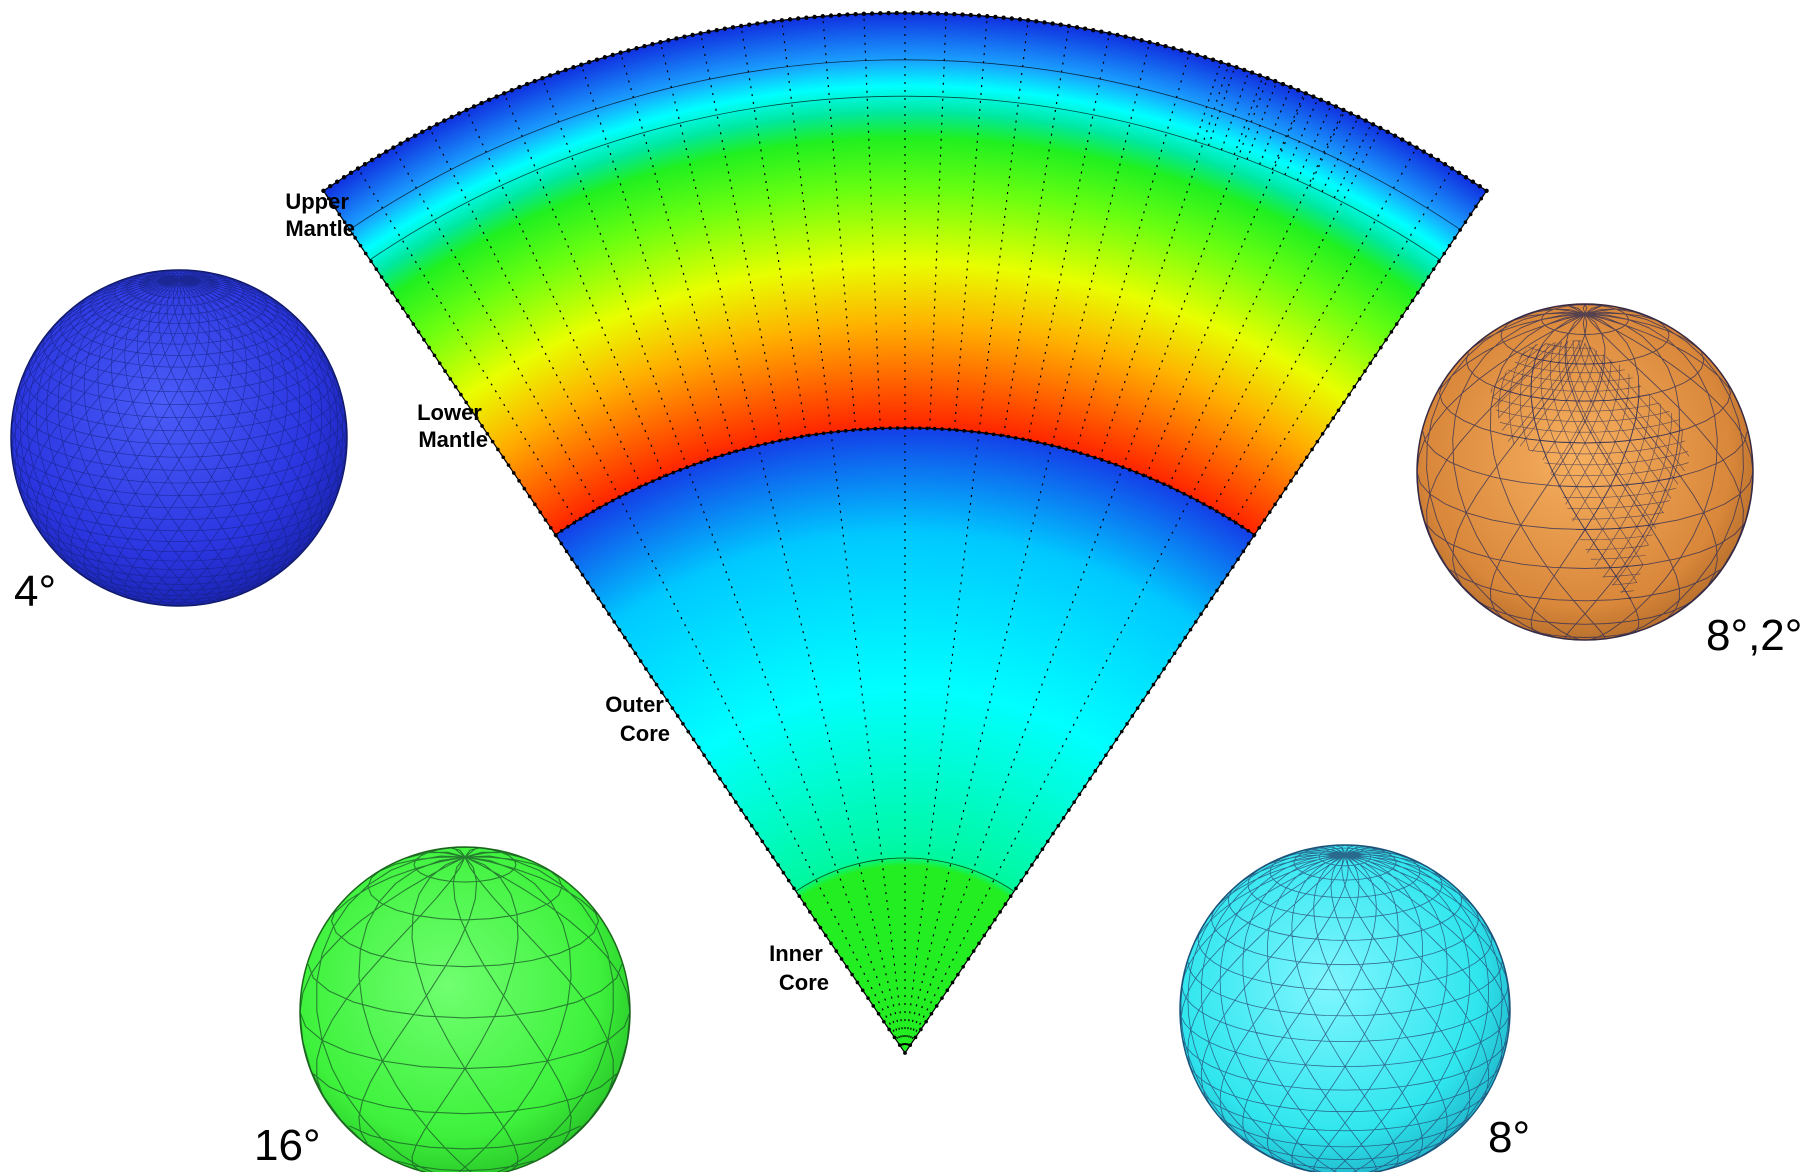 This screenshot has width=1802, height=1172. I want to click on lower-mantle-line2: Mantle, so click(453, 439).